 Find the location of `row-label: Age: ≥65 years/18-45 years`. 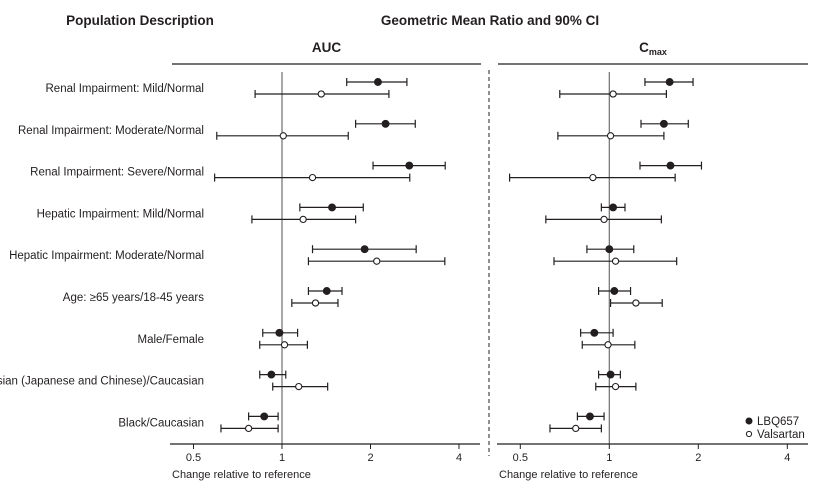

row-label: Age: ≥65 years/18-45 years is located at coordinates (133, 298).